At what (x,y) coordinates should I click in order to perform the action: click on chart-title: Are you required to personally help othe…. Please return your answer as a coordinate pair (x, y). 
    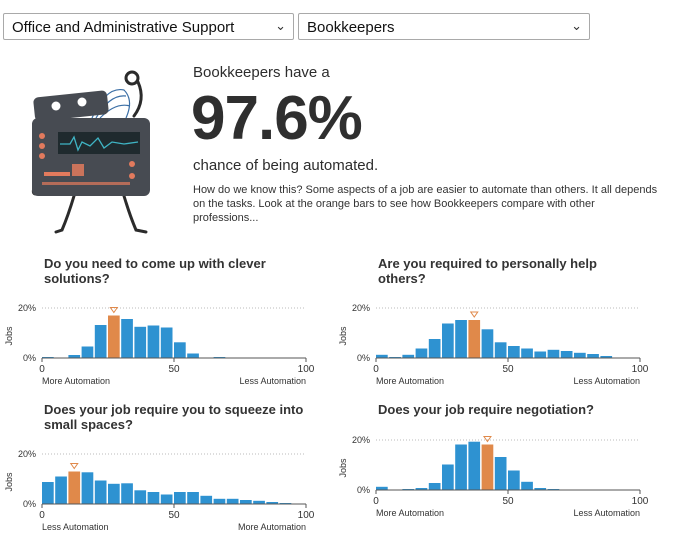
    Looking at the image, I should click on (487, 271).